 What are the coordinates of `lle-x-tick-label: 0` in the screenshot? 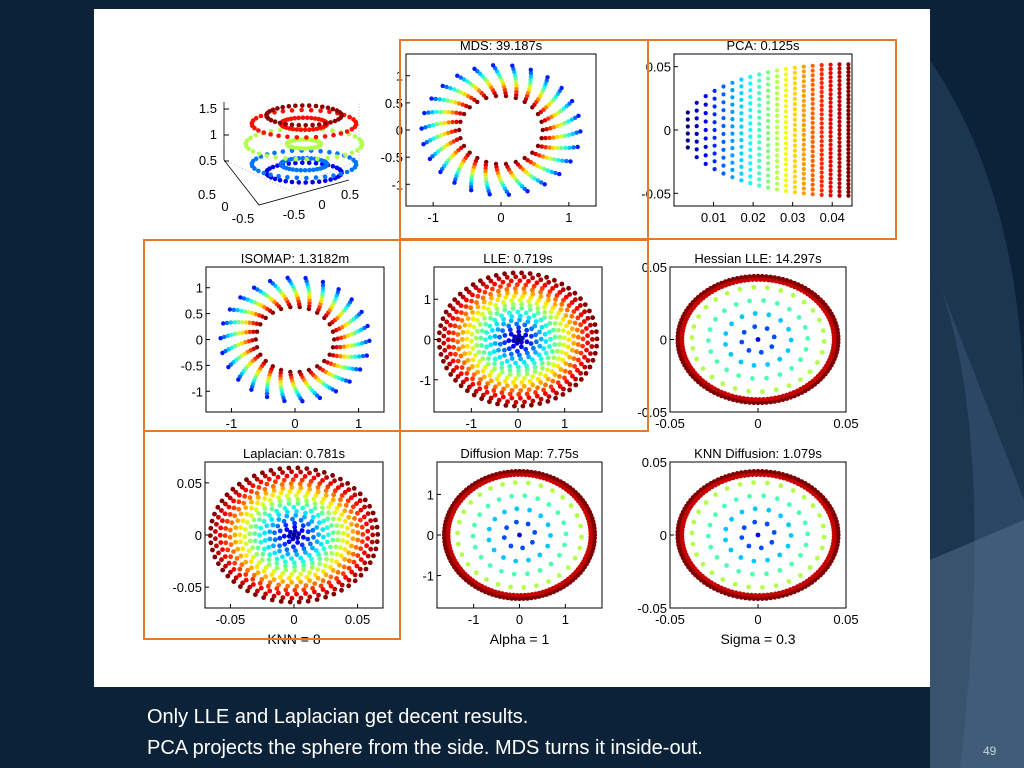 It's located at (517, 423).